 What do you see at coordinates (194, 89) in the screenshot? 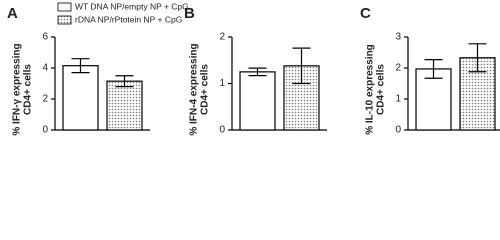
I see `y-axis-label: % IFN-4 expressing` at bounding box center [194, 89].